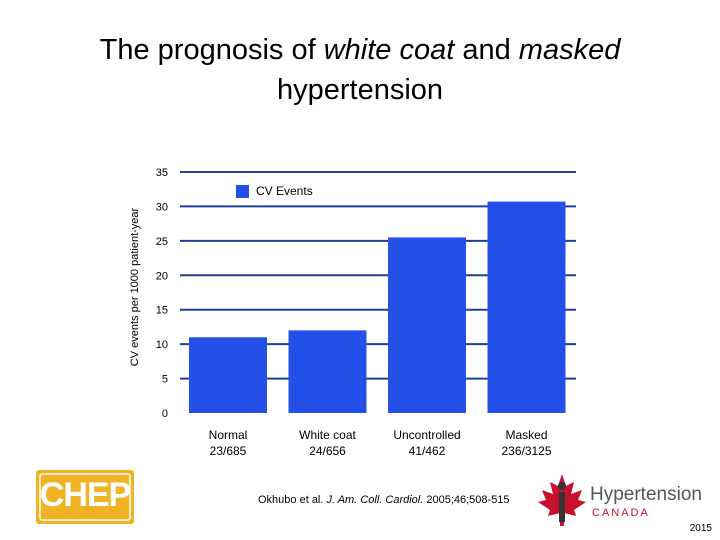  Describe the element at coordinates (165, 414) in the screenshot. I see `y-tick-label: 0` at that location.